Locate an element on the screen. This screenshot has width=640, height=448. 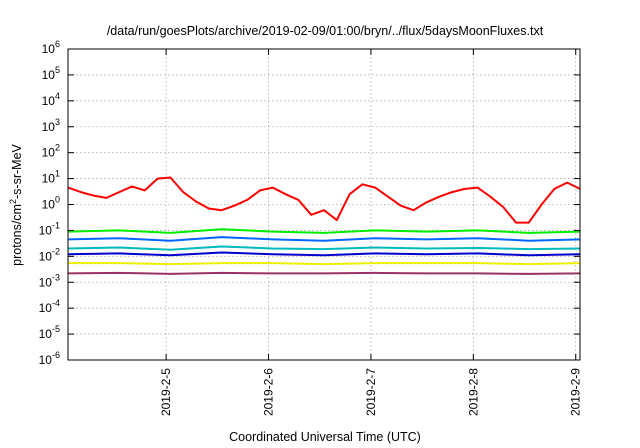
y-axis-label: protons/cm2-s-sr-MeV is located at coordinates (16, 204).